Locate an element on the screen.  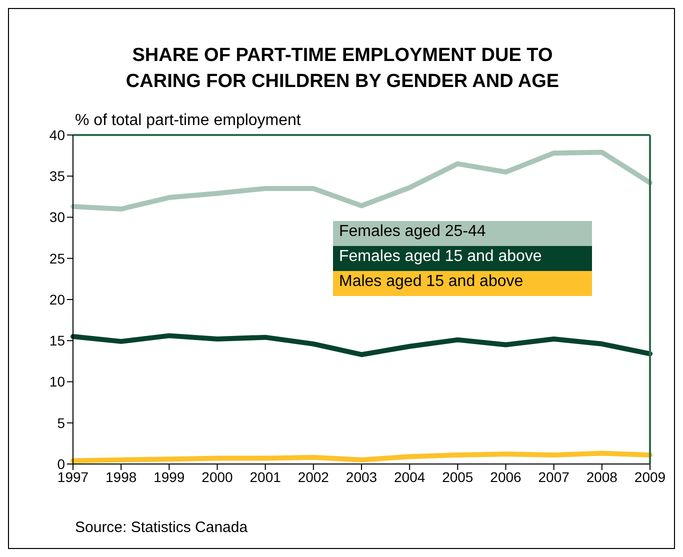
x-tick-label: 2002 is located at coordinates (314, 476).